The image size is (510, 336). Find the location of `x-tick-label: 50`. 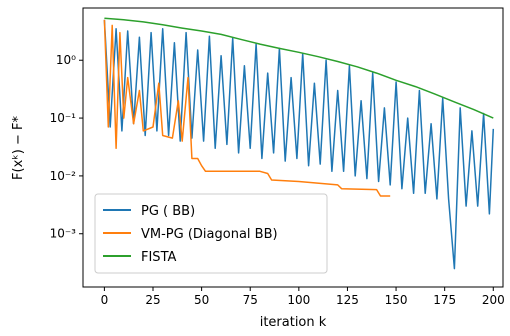

x-tick-label: 50 is located at coordinates (201, 300).